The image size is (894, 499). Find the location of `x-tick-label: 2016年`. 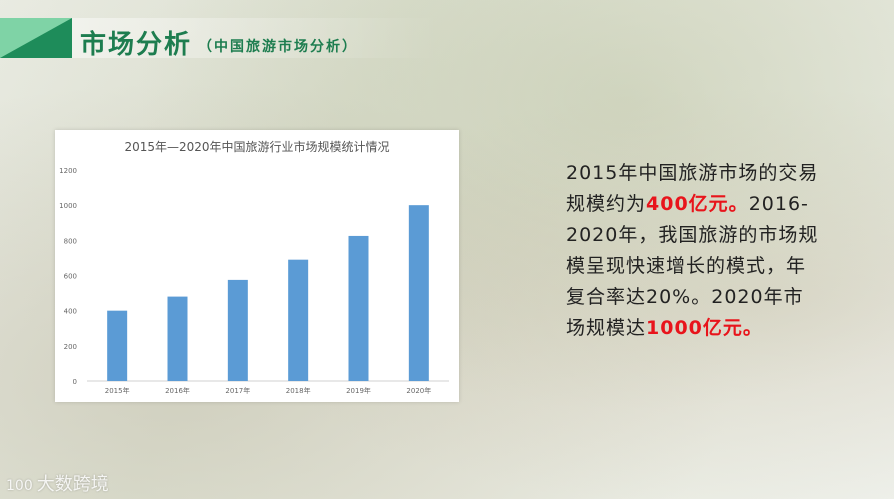

x-tick-label: 2016年 is located at coordinates (177, 390).